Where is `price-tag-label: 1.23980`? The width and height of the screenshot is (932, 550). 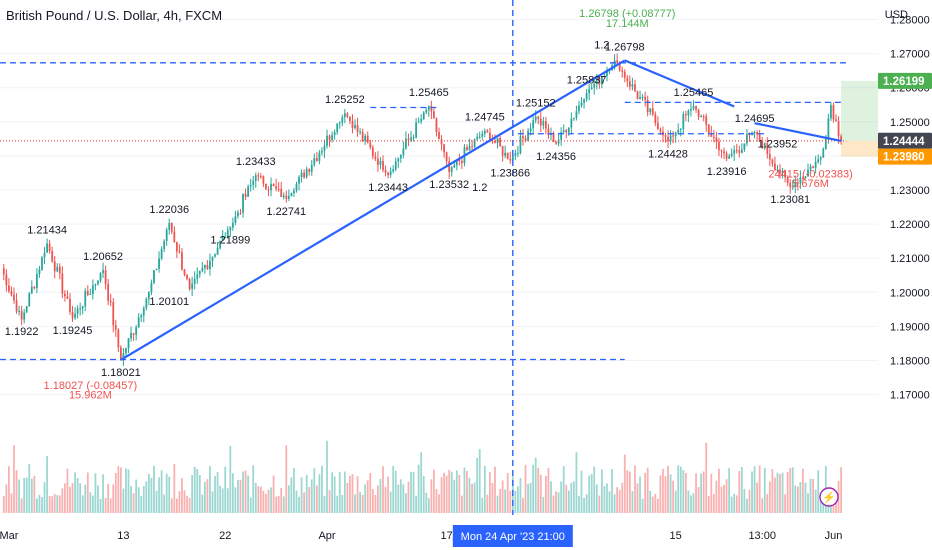
price-tag-label: 1.23980 is located at coordinates (904, 158).